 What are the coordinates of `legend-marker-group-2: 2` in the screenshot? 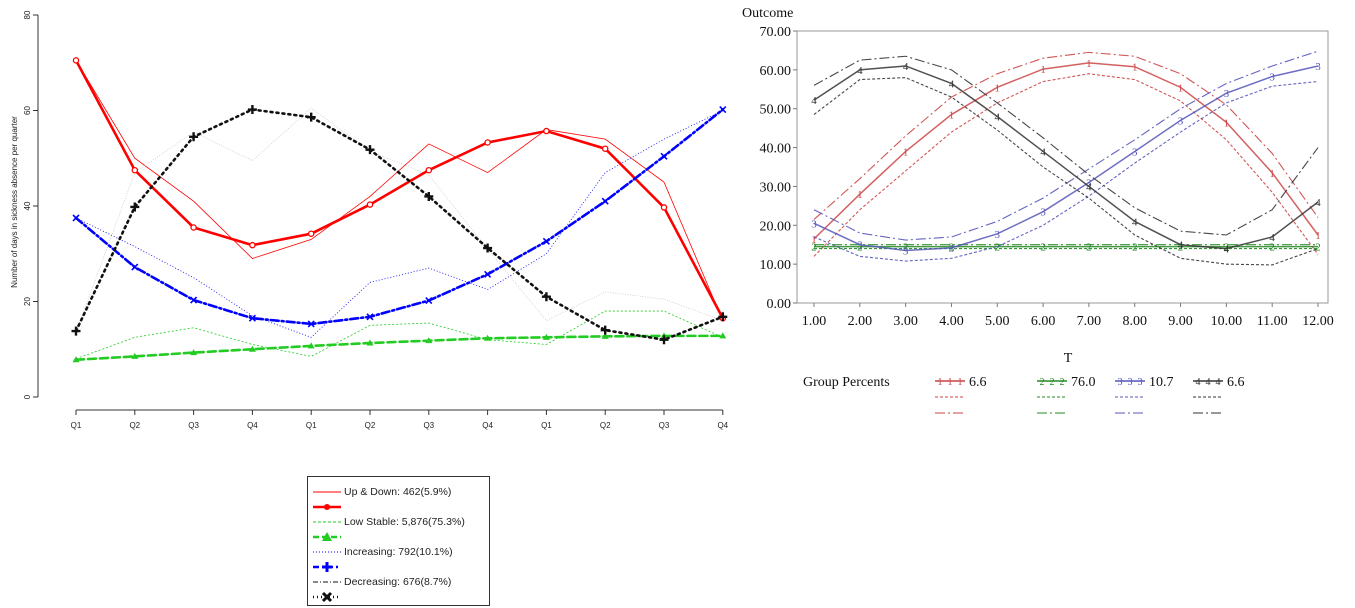 It's located at (1052, 382).